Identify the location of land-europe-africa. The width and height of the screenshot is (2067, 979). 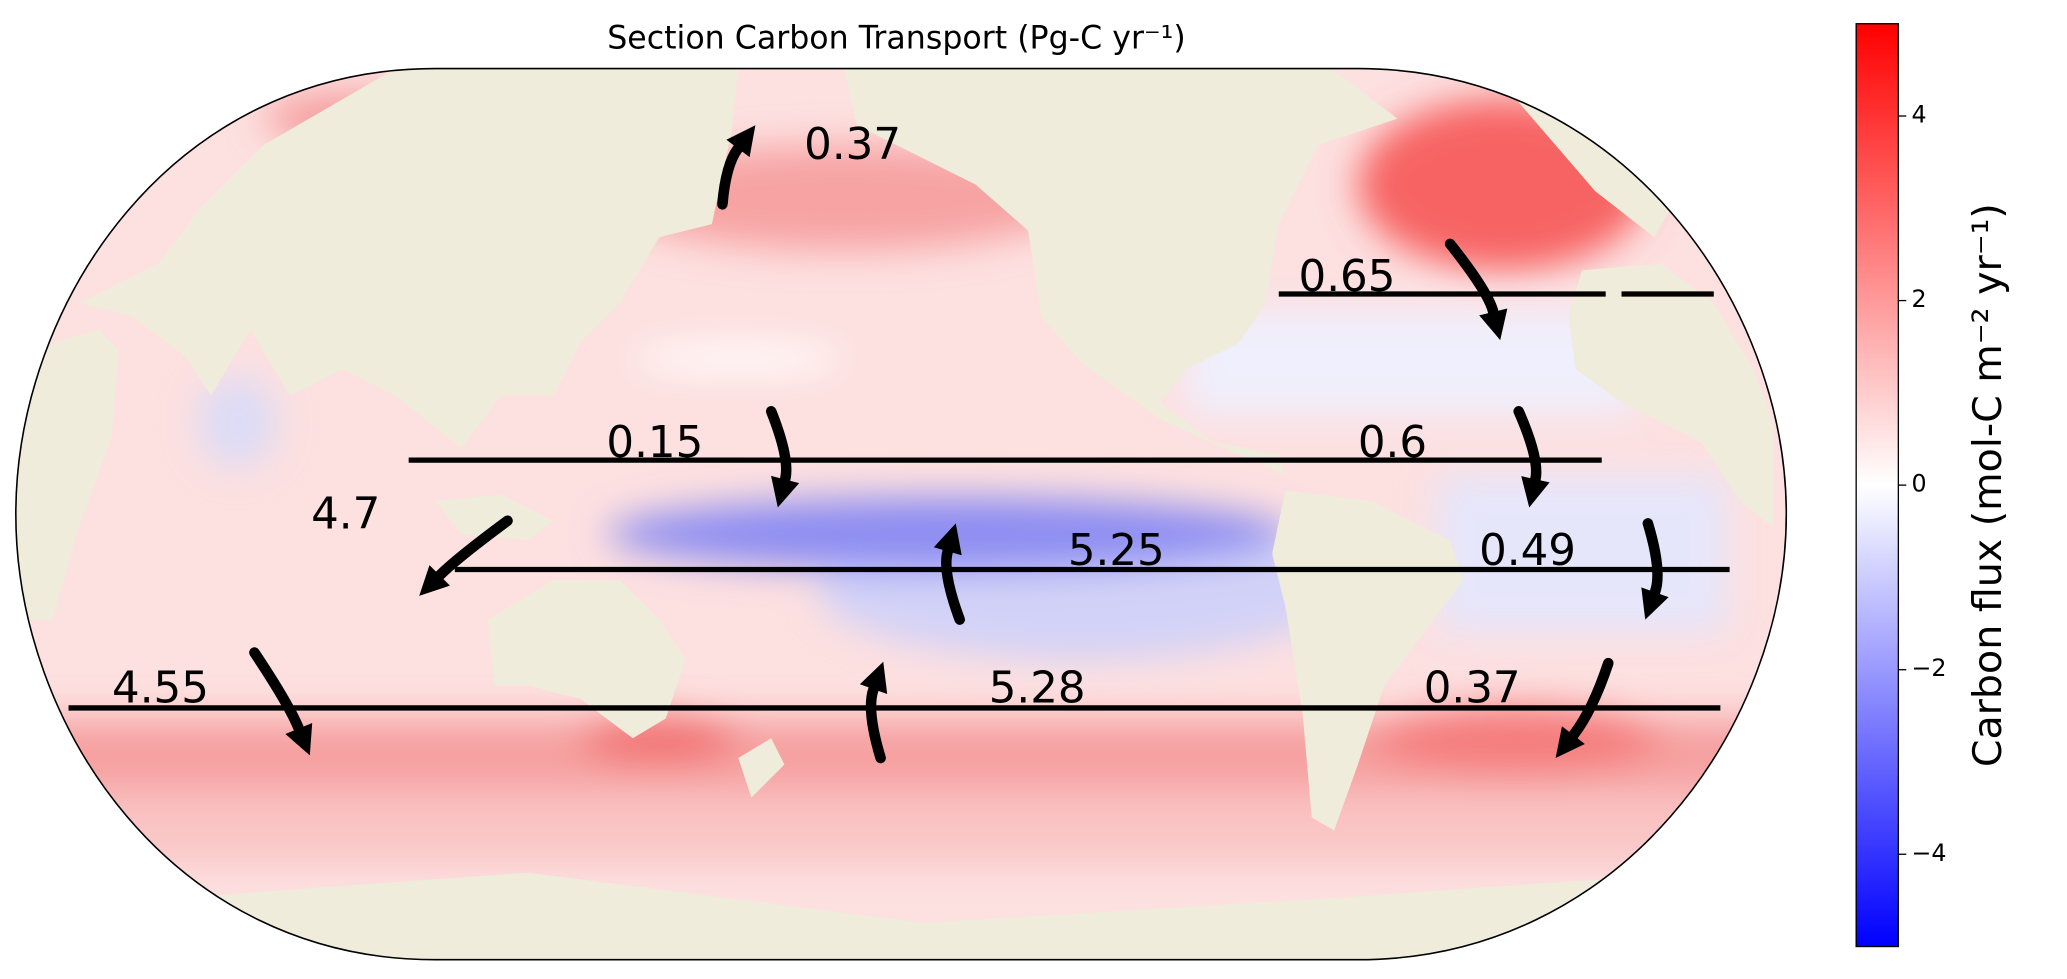
(1671, 395).